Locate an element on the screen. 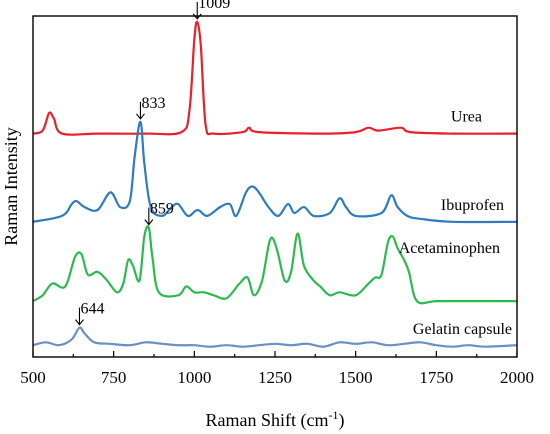 Image resolution: width=550 pixels, height=434 pixels. x-tick-label: 1750 is located at coordinates (436, 377).